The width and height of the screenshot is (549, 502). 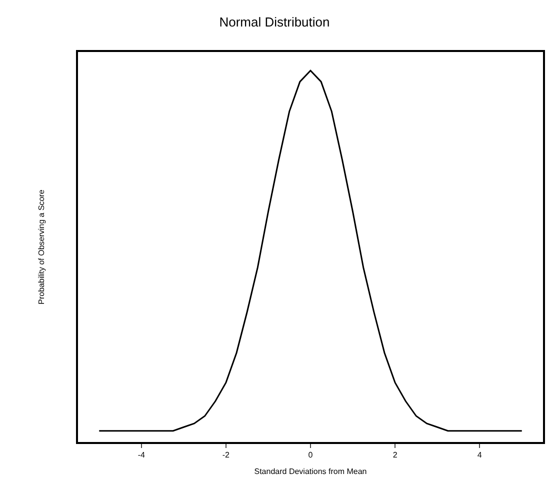 What do you see at coordinates (41, 246) in the screenshot?
I see `y-axis-title: Probability of Observing a Score` at bounding box center [41, 246].